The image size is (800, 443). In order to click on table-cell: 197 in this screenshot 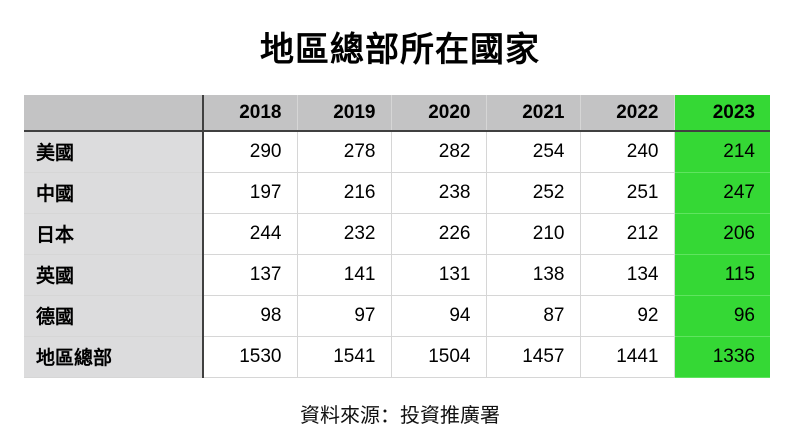, I will do `click(250, 193)`.